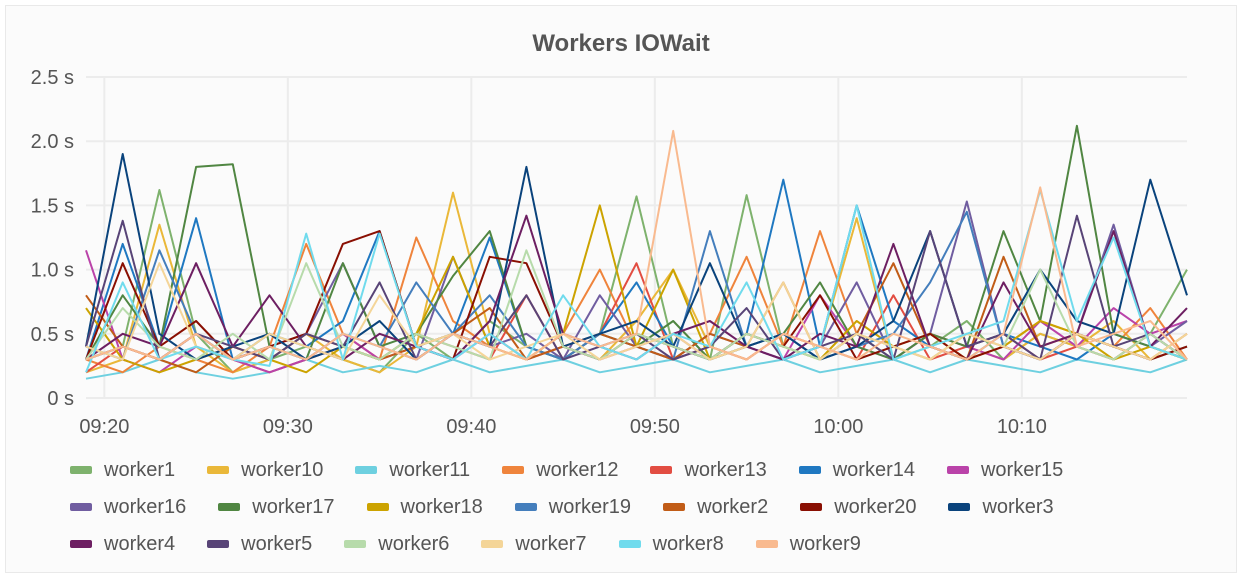 This screenshot has height=578, width=1244. What do you see at coordinates (825, 543) in the screenshot?
I see `legend-label: worker9` at bounding box center [825, 543].